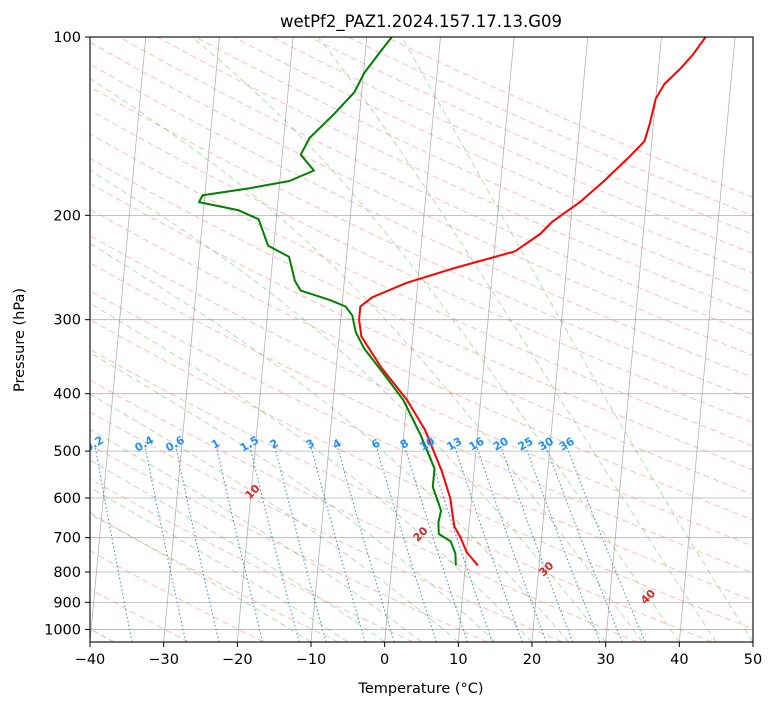  Describe the element at coordinates (420, 689) in the screenshot. I see `x-axis-label: Temperature (°C)` at that location.